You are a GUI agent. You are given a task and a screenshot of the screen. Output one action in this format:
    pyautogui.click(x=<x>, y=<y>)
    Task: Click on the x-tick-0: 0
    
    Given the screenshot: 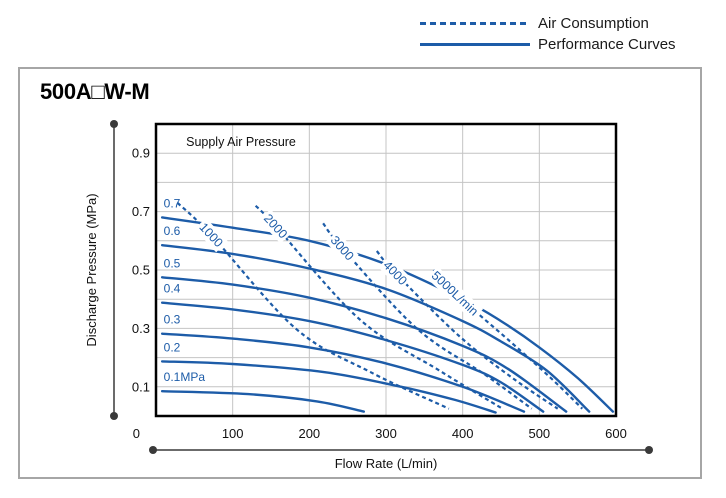 What is the action you would take?
    pyautogui.click(x=136, y=433)
    